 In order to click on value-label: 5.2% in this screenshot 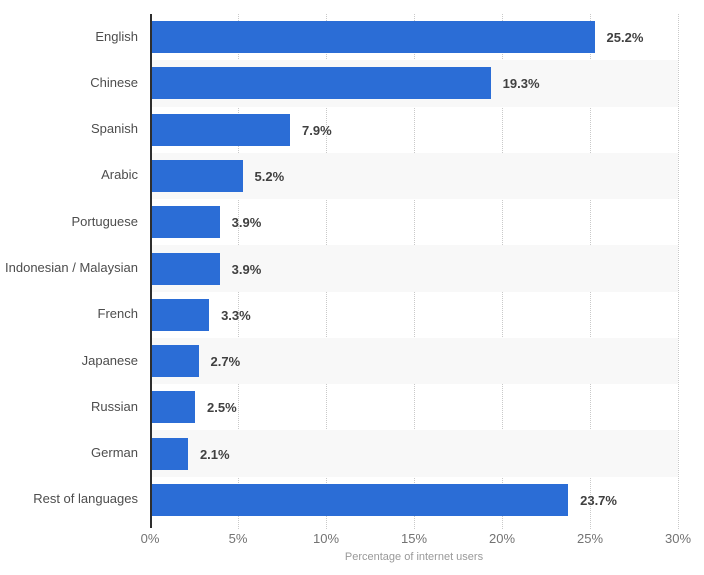, I will do `click(269, 176)`.